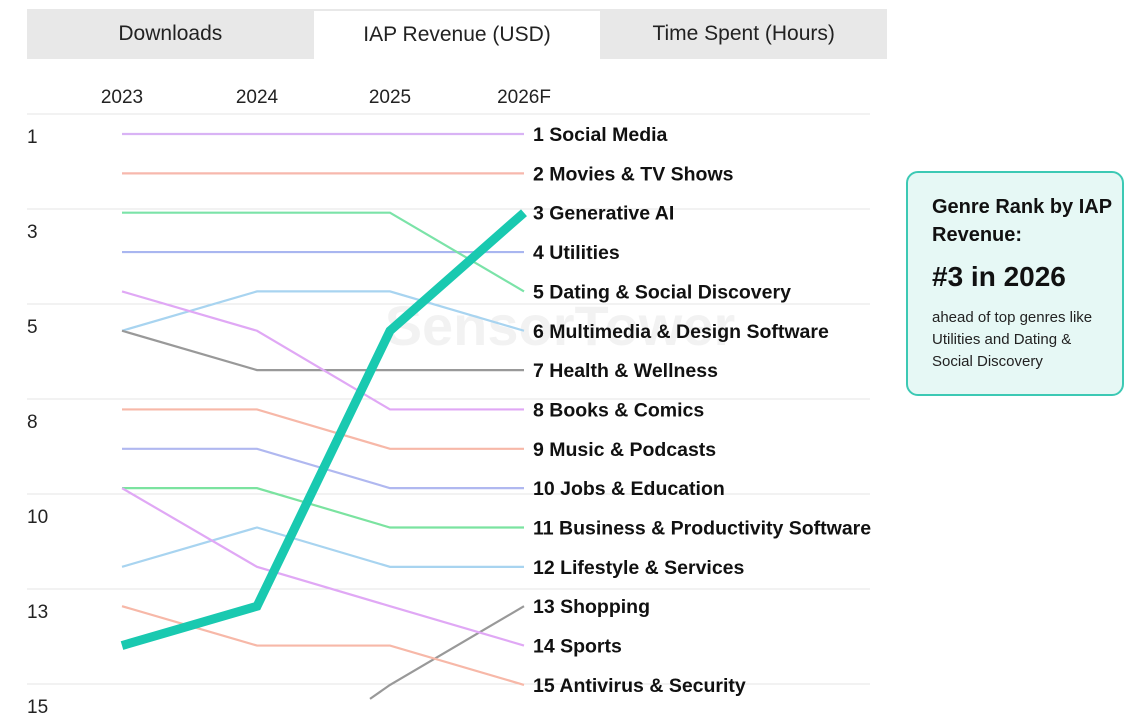 This screenshot has height=726, width=1141. What do you see at coordinates (743, 33) in the screenshot?
I see `tab-time-spent: Time Spent (Hours)` at bounding box center [743, 33].